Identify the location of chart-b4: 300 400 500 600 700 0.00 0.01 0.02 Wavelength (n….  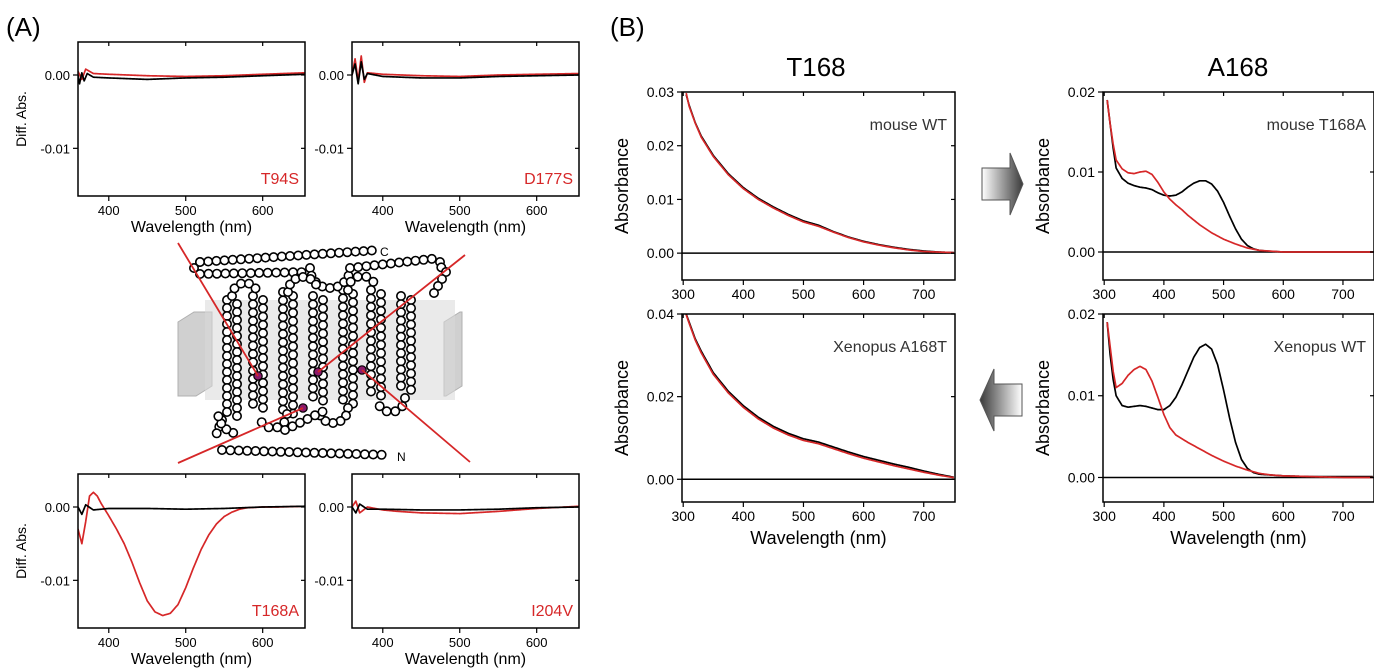
(1203, 427).